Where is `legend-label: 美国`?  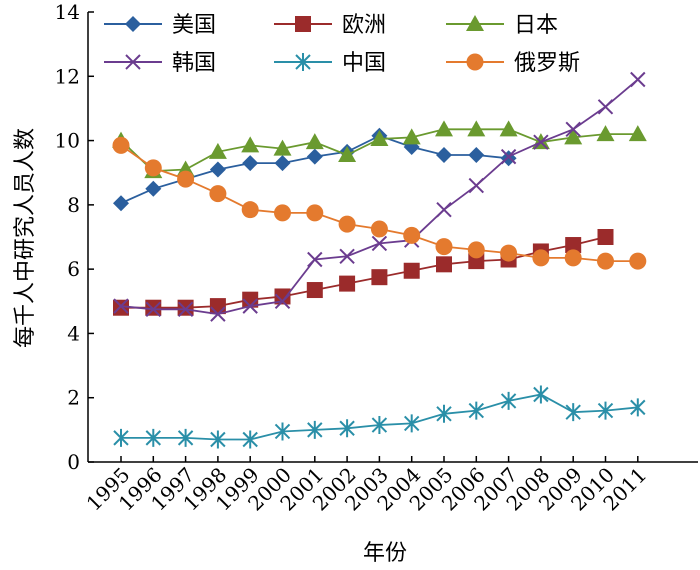
legend-label: 美国 is located at coordinates (194, 25).